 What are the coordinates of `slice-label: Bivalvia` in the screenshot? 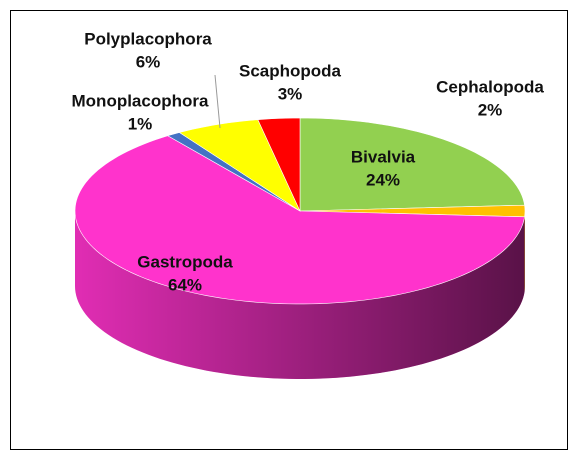 It's located at (383, 156).